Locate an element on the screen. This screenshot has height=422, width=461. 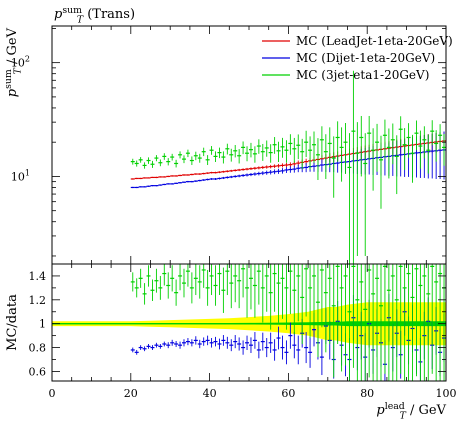
x-tick-label: 0 is located at coordinates (52, 393).